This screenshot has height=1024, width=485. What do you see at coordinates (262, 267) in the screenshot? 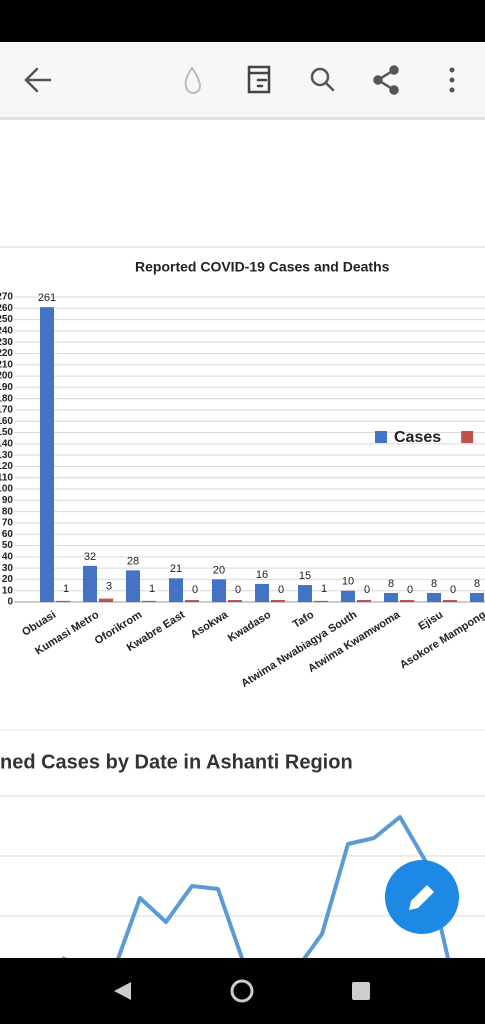
I see `chart-title: Reported COVID-19 Cases and Deaths` at bounding box center [262, 267].